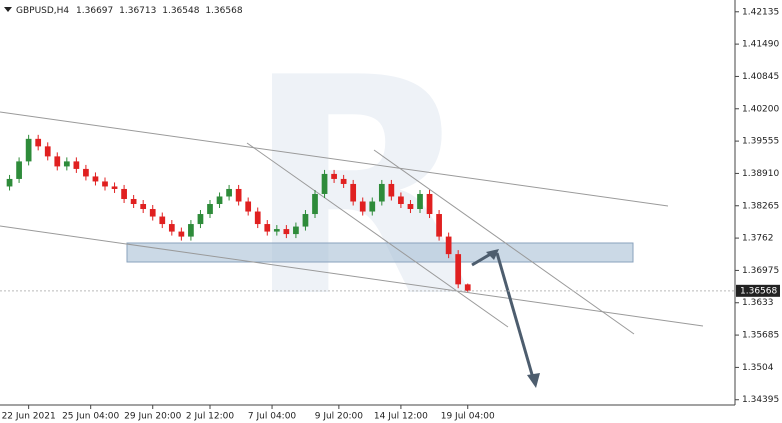 The image size is (782, 423). What do you see at coordinates (760, 400) in the screenshot?
I see `y-tick-label: 1.34395` at bounding box center [760, 400].